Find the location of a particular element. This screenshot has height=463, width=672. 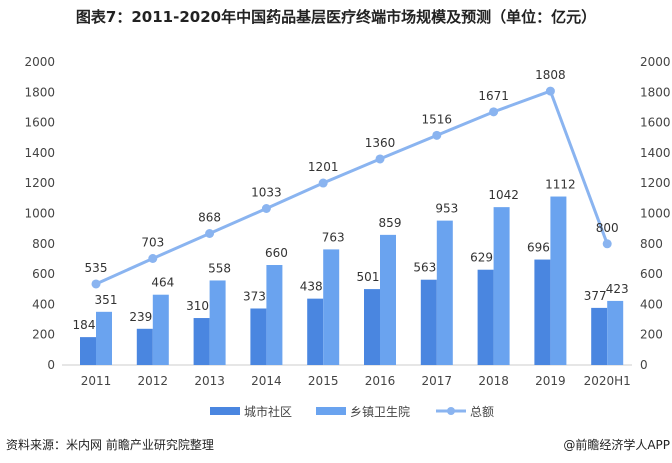

legend-swatch-township is located at coordinates (331, 411).